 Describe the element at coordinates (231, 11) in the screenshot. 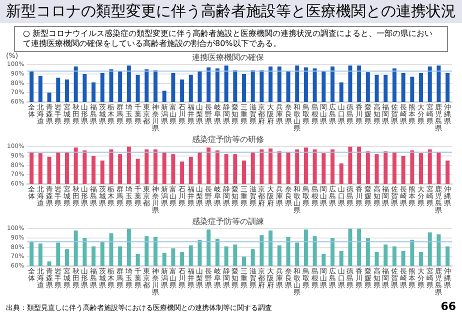

I see `text: 新型コロナの類型変更に伴う高齢者施設等と医療機関との連携状況` at that location.